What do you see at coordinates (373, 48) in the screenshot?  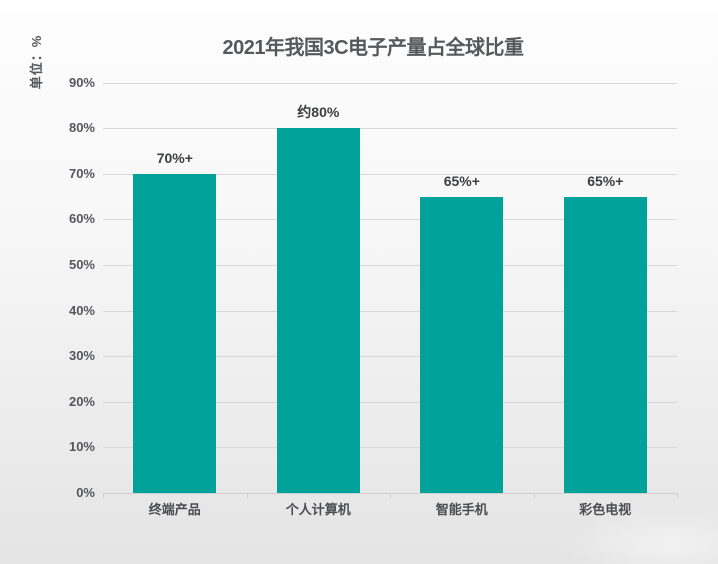 I see `chart-title: 2021年我国3C电子产量占全球比重` at bounding box center [373, 48].